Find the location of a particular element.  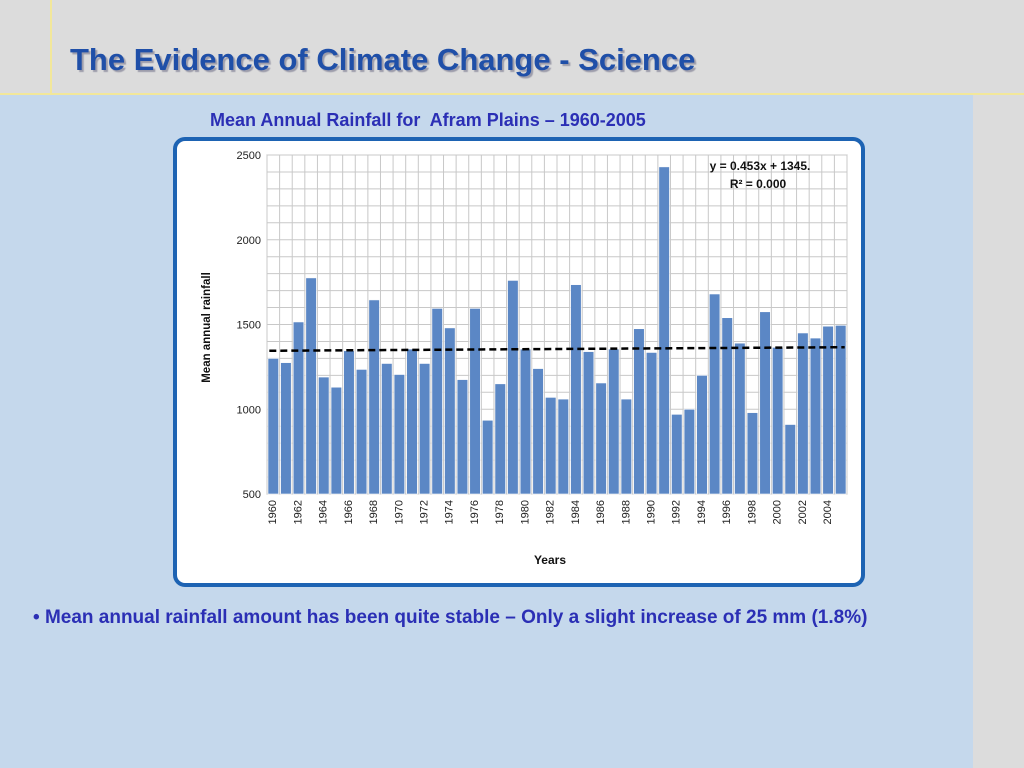

x-tick-label: 1982 is located at coordinates (551, 512).